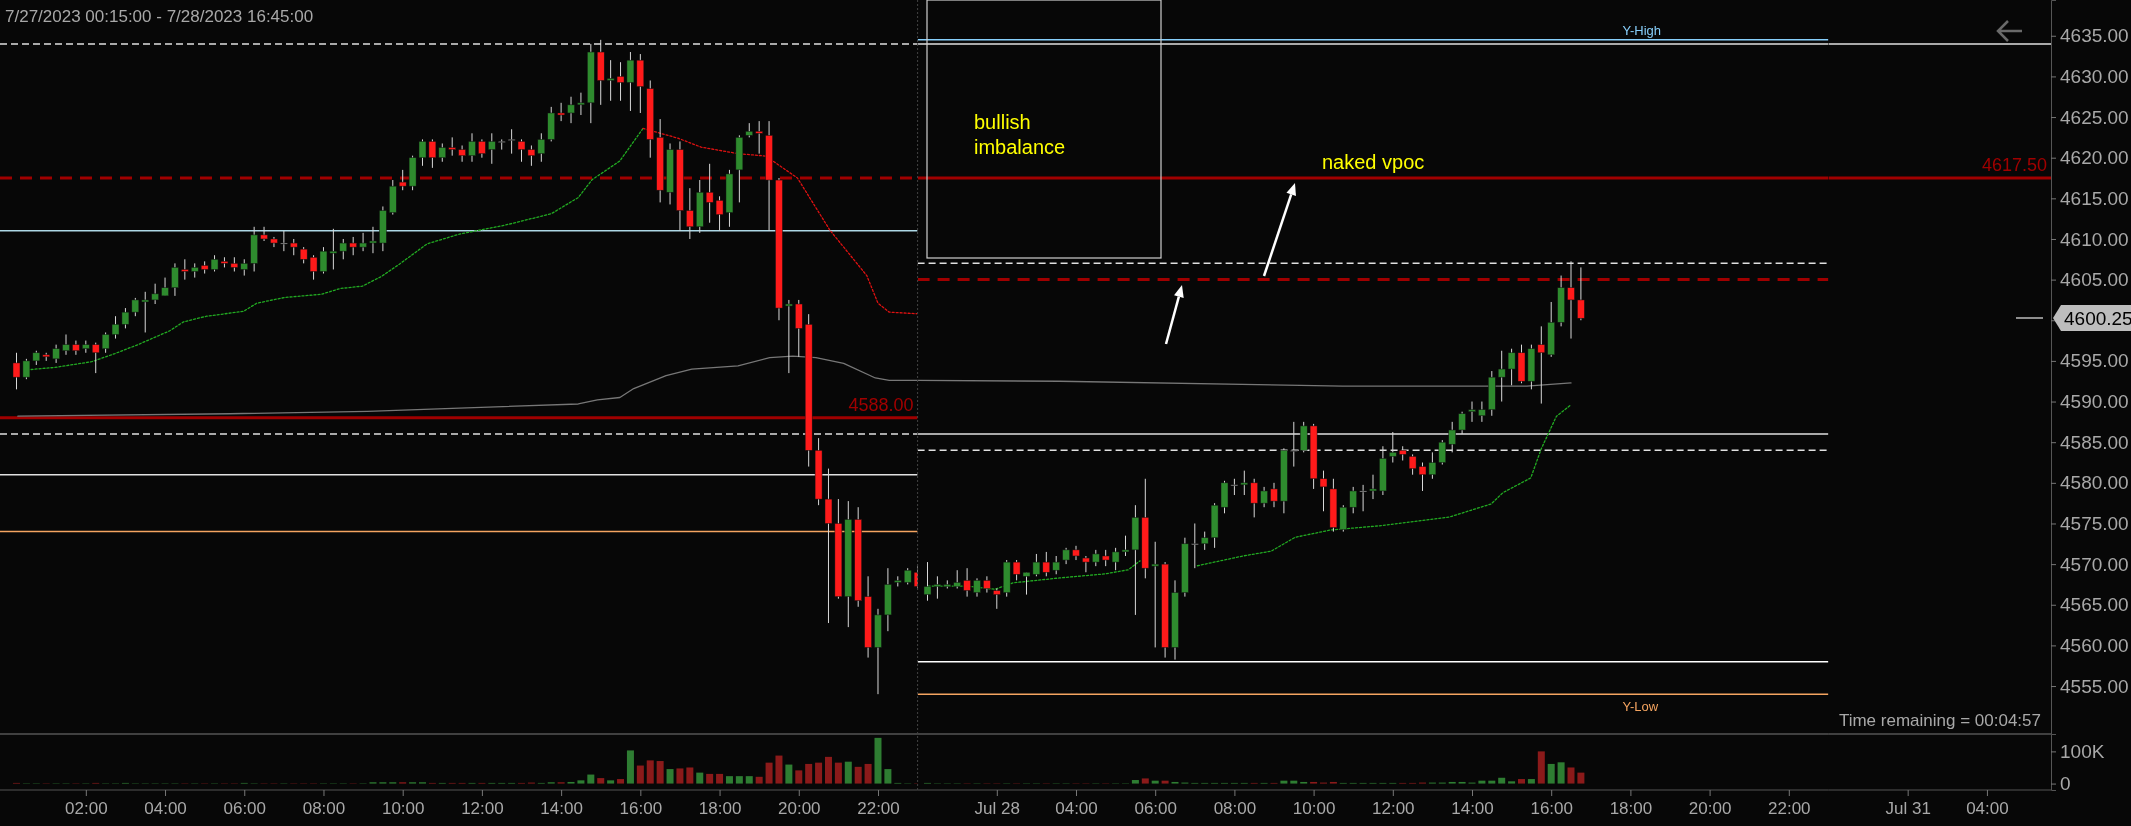 The width and height of the screenshot is (2131, 826). What do you see at coordinates (2094, 483) in the screenshot?
I see `y-tick-label: 4580.00` at bounding box center [2094, 483].